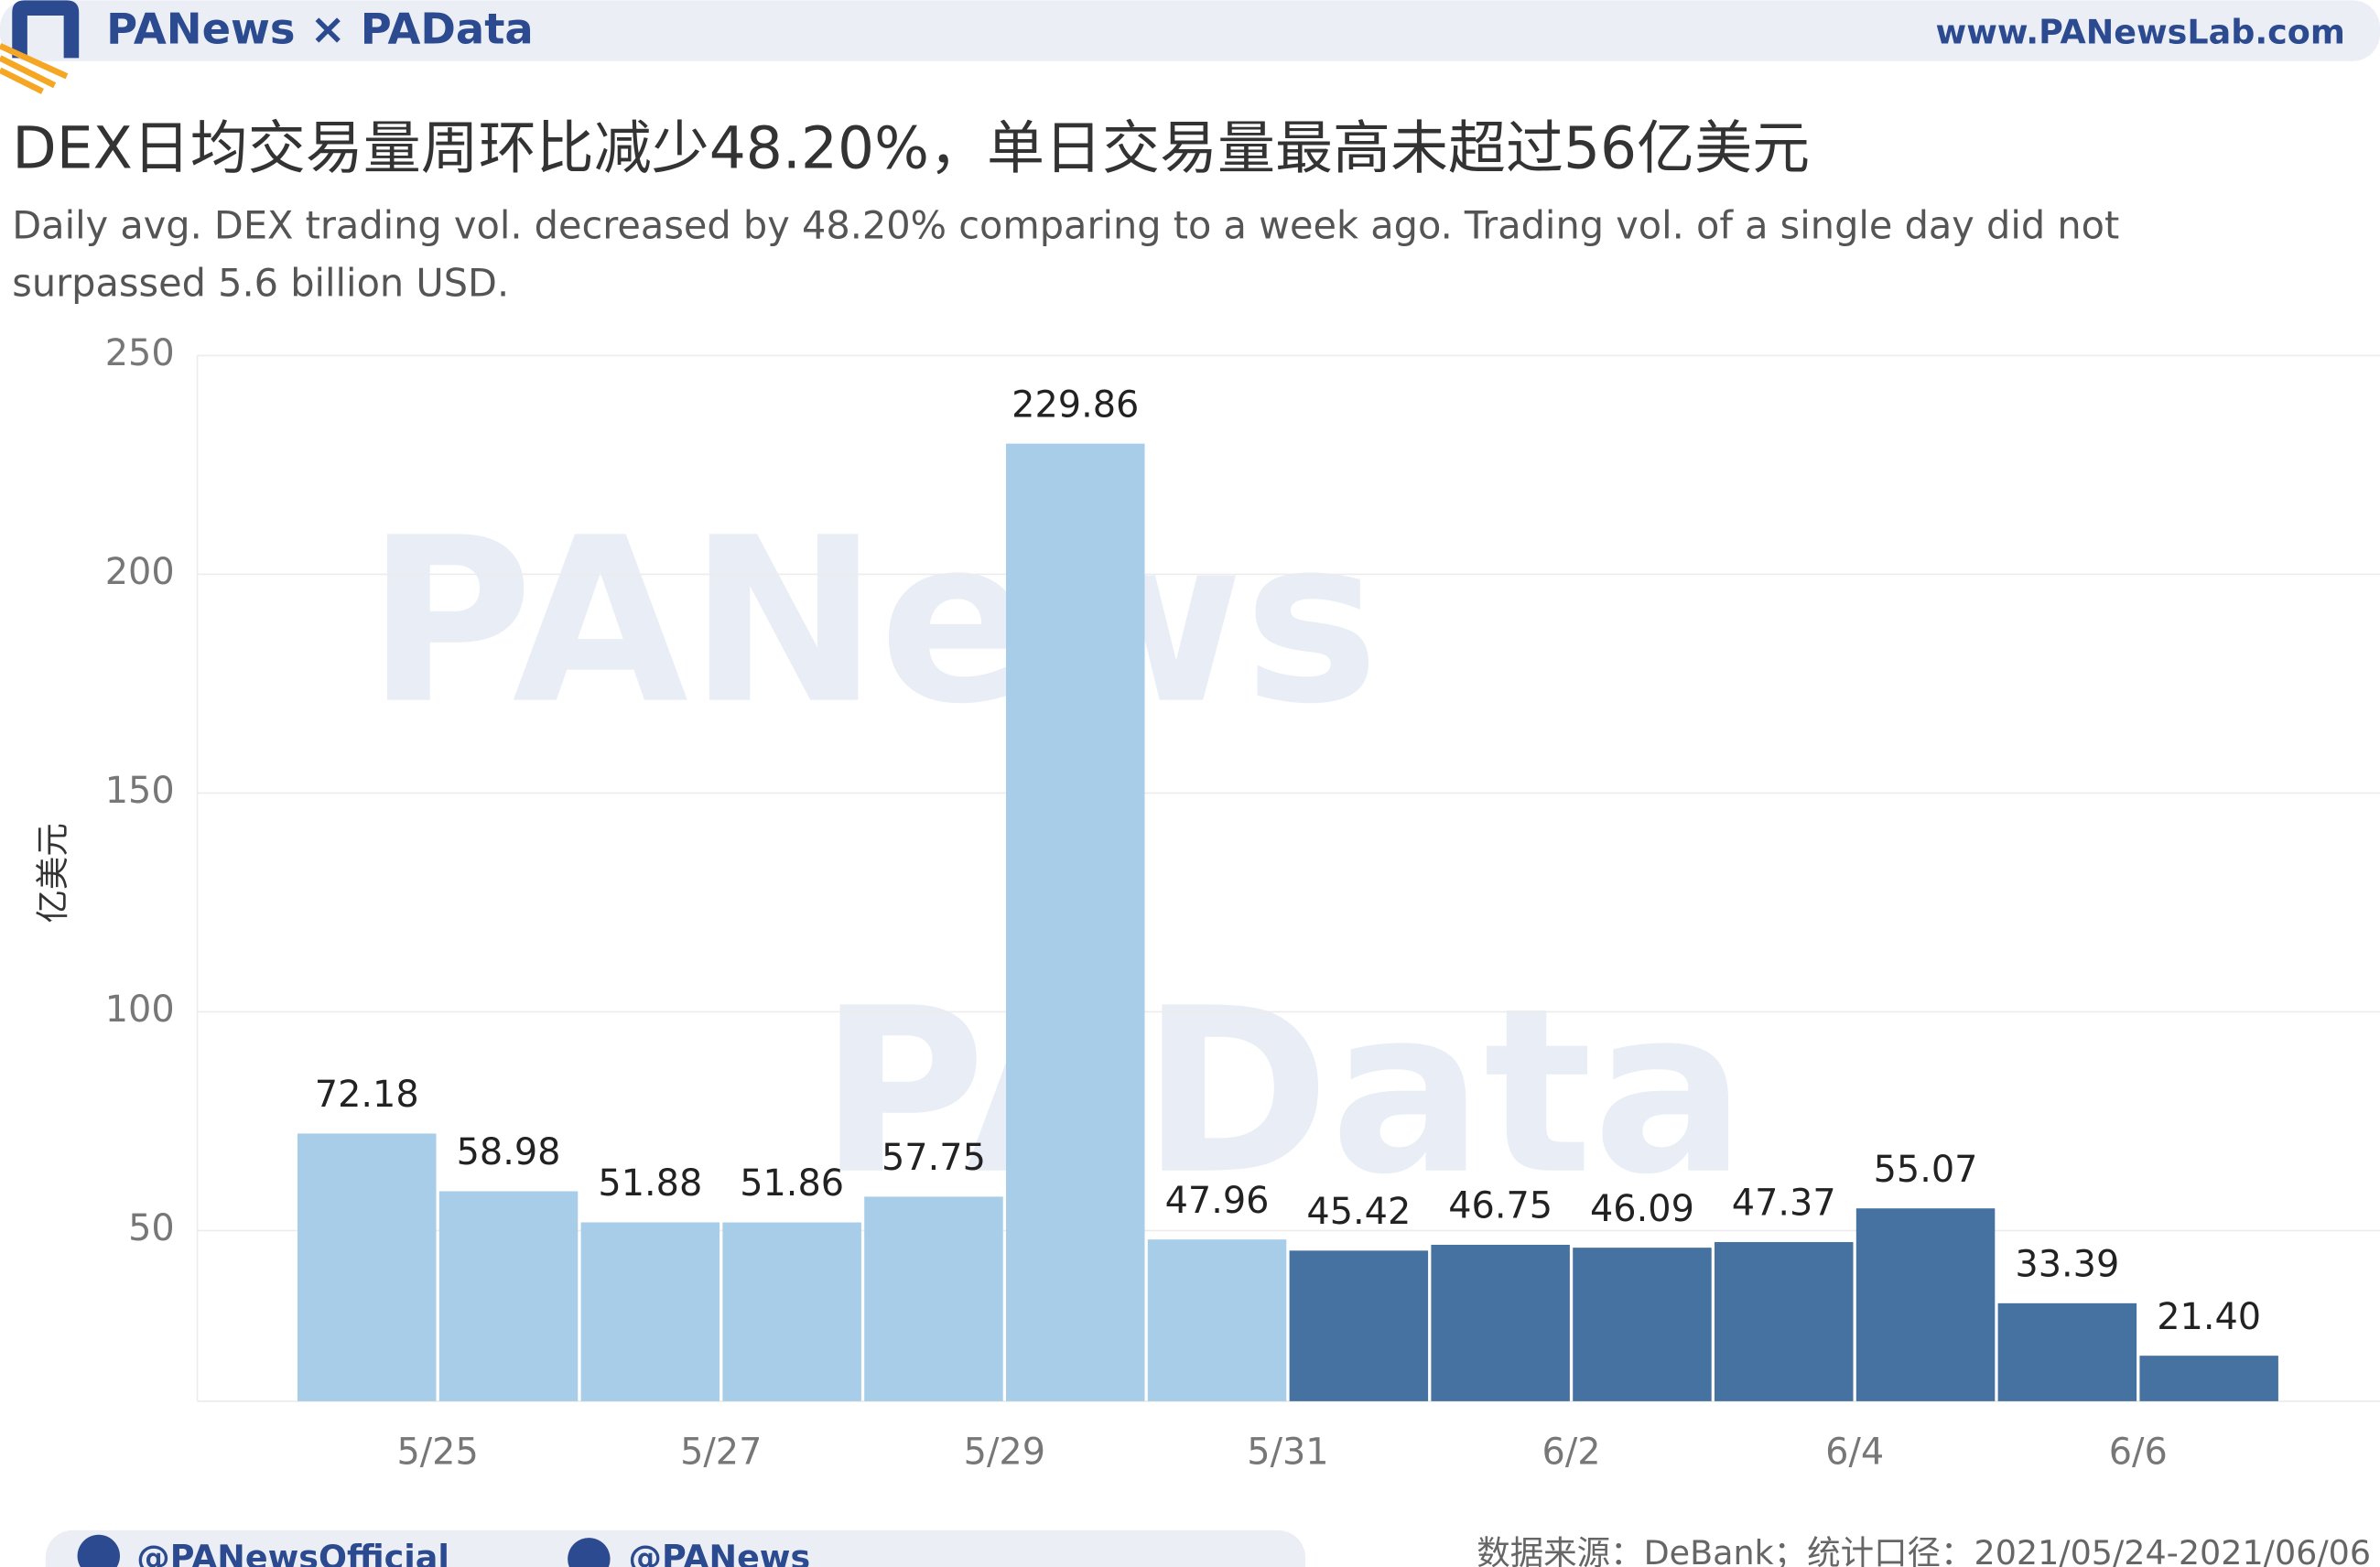 The width and height of the screenshot is (2380, 1567). I want to click on chart-title: DEX日均交易量周环比减少48.20%，单日交易量最高未超过56亿美元, so click(911, 147).